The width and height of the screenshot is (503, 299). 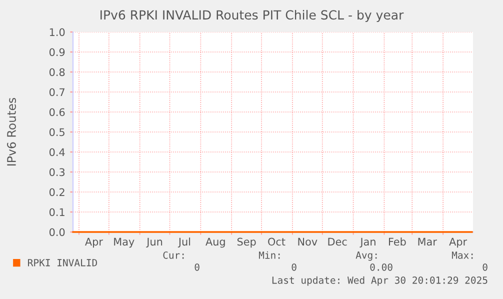 I want to click on x-tick-label: Dec, so click(x=337, y=242).